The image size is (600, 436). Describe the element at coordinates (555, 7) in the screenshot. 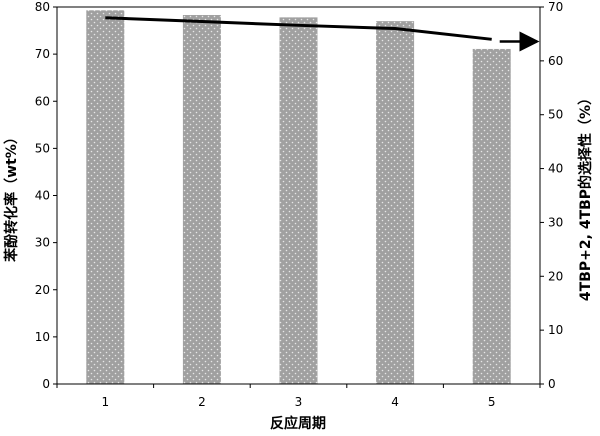

I see `y2-tick-label: 70` at that location.